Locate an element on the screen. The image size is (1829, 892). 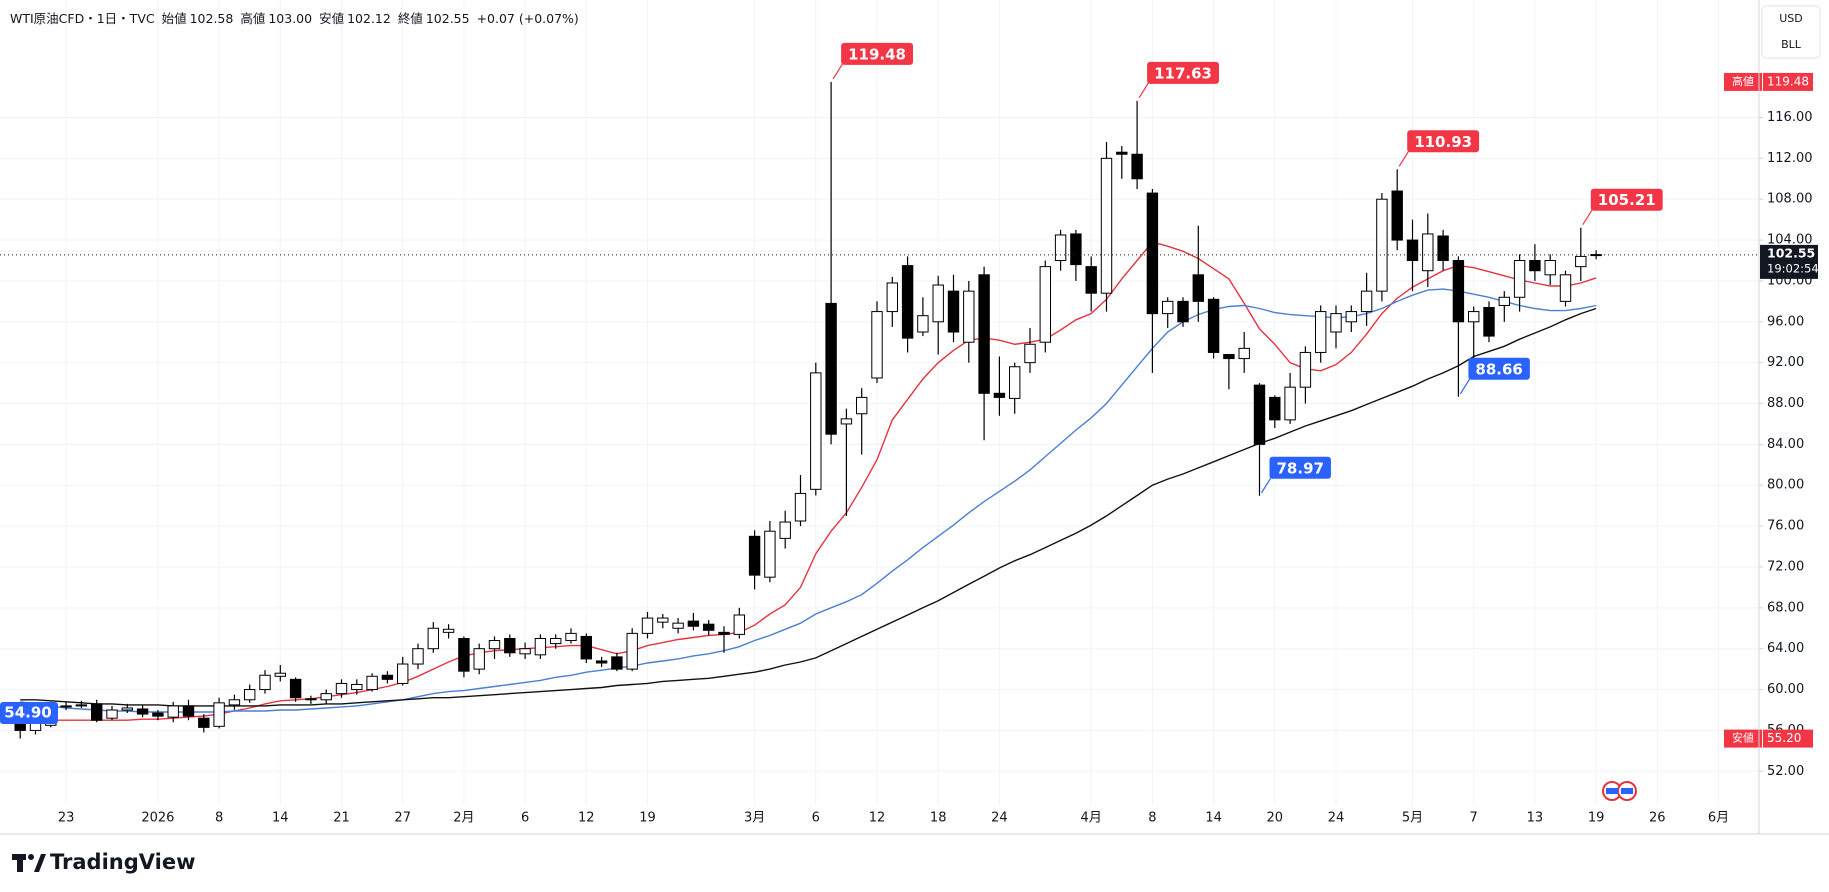
ohlc-value: 102.12 is located at coordinates (369, 18).